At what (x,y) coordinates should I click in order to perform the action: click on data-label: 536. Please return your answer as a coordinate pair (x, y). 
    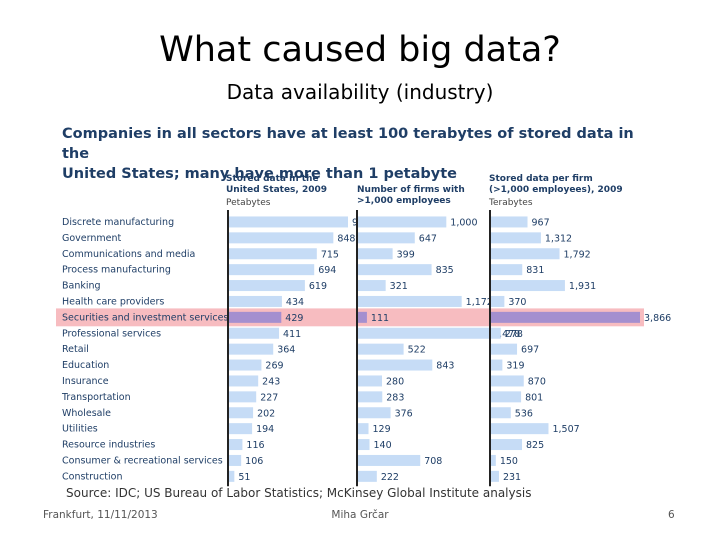
    Looking at the image, I should click on (524, 413).